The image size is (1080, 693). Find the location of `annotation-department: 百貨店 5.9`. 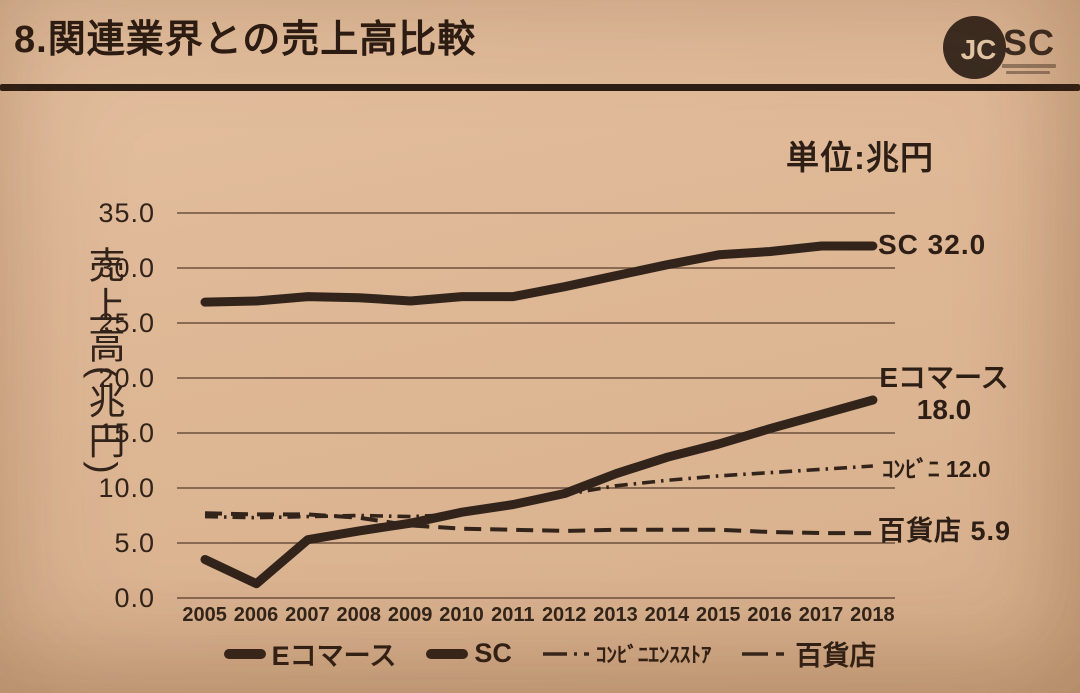

annotation-department: 百貨店 5.9 is located at coordinates (945, 531).